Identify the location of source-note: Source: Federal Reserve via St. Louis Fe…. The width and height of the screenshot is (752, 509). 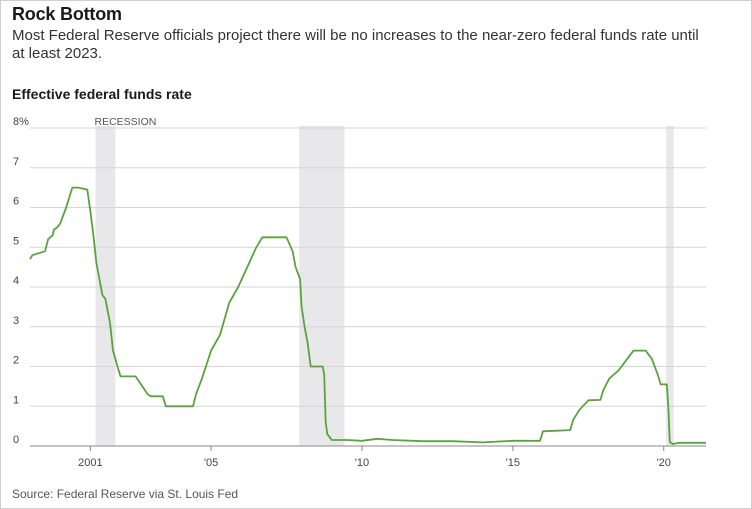
(125, 494).